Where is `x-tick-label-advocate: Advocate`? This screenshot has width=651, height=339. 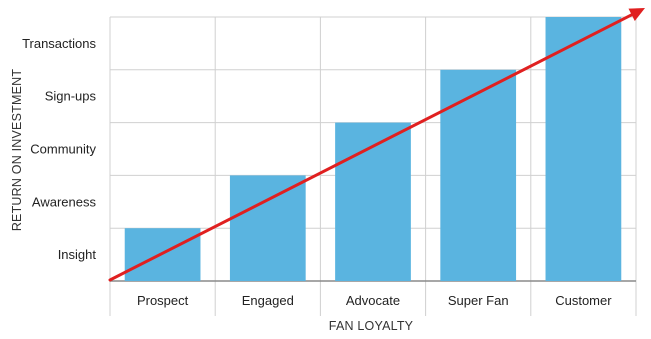
x-tick-label-advocate: Advocate is located at coordinates (373, 300).